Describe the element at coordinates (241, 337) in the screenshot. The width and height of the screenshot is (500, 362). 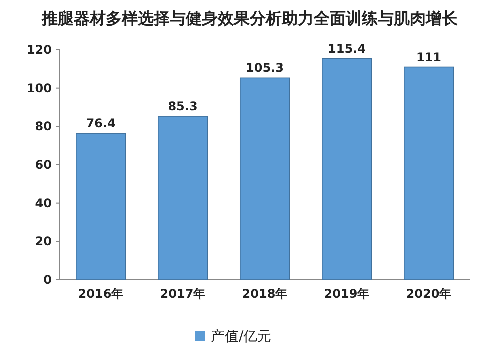
I see `legend-label: 产值/亿元` at that location.